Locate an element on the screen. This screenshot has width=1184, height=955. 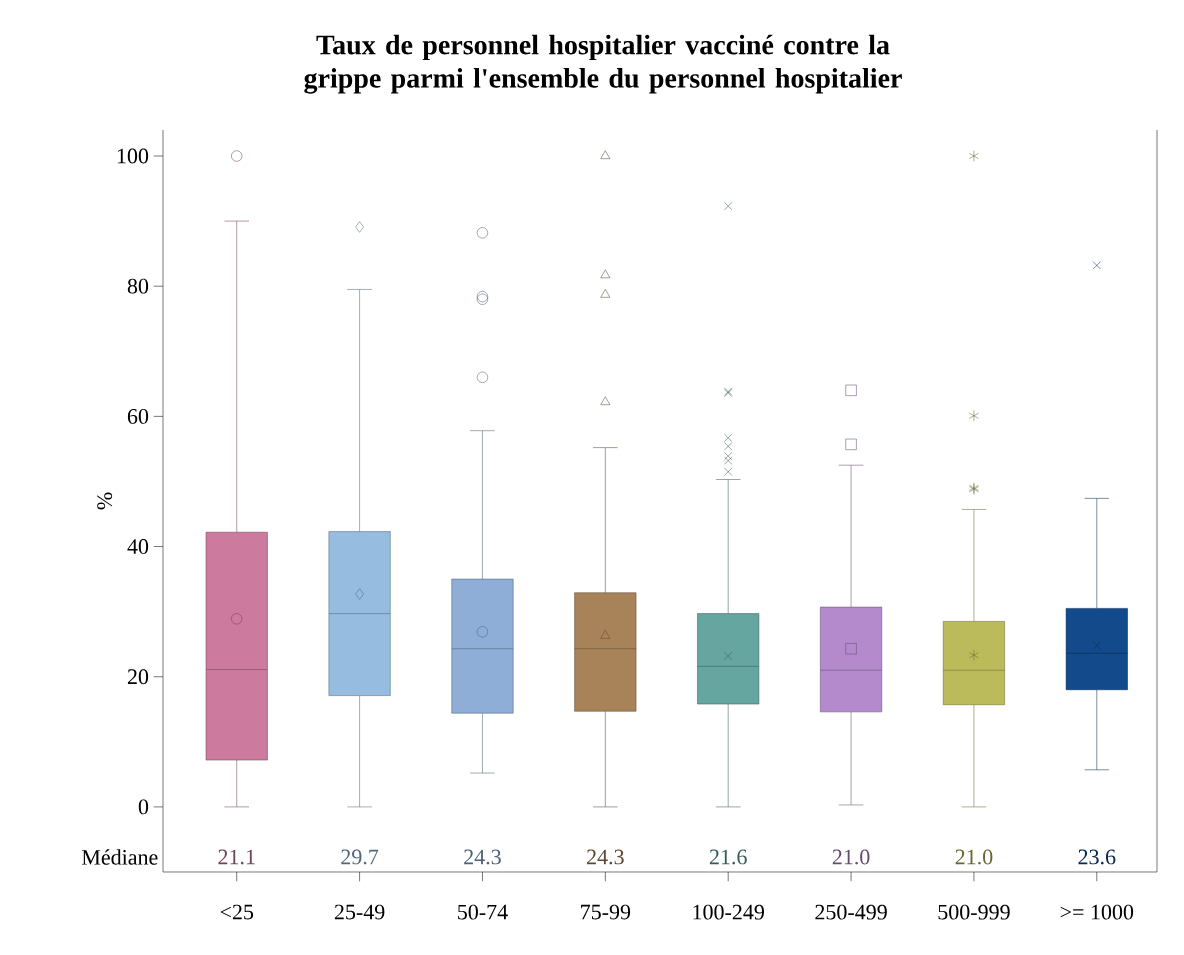
chart-title: Taux de personnel hospitalier vacciné contre la grippe parmi l'ensemble du personnel hospitalier is located at coordinates (603, 64).